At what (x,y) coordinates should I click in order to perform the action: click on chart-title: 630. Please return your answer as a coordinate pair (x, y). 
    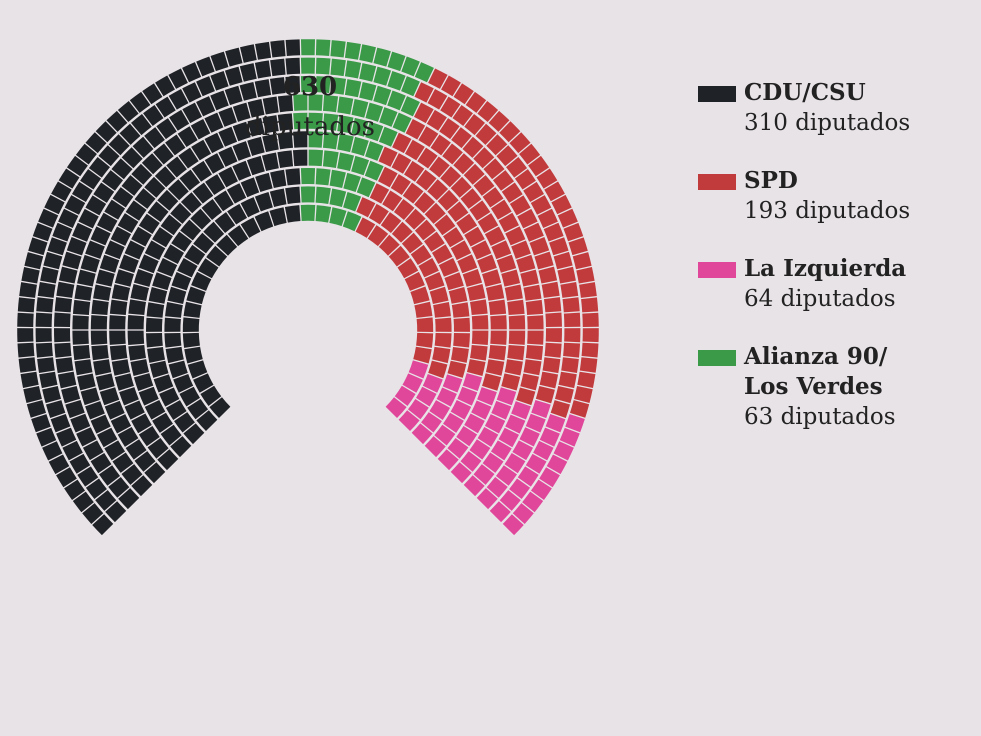
    Looking at the image, I should click on (310, 87).